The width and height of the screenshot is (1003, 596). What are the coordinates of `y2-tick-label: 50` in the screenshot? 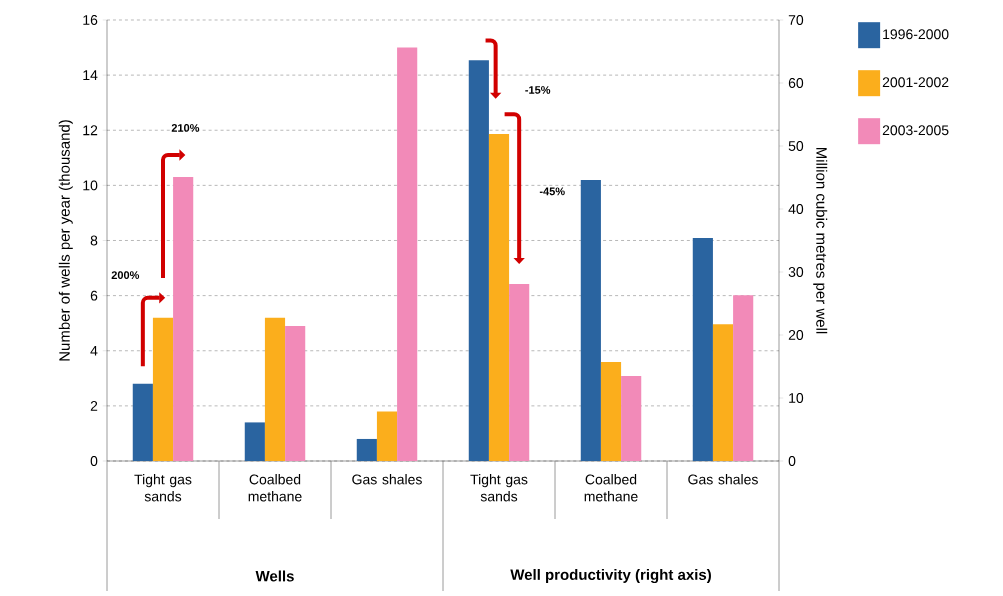 It's located at (796, 146).